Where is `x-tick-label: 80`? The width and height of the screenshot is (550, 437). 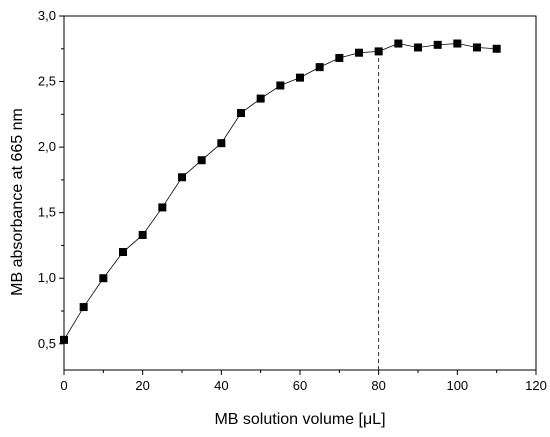 x-tick-label: 80 is located at coordinates (378, 385).